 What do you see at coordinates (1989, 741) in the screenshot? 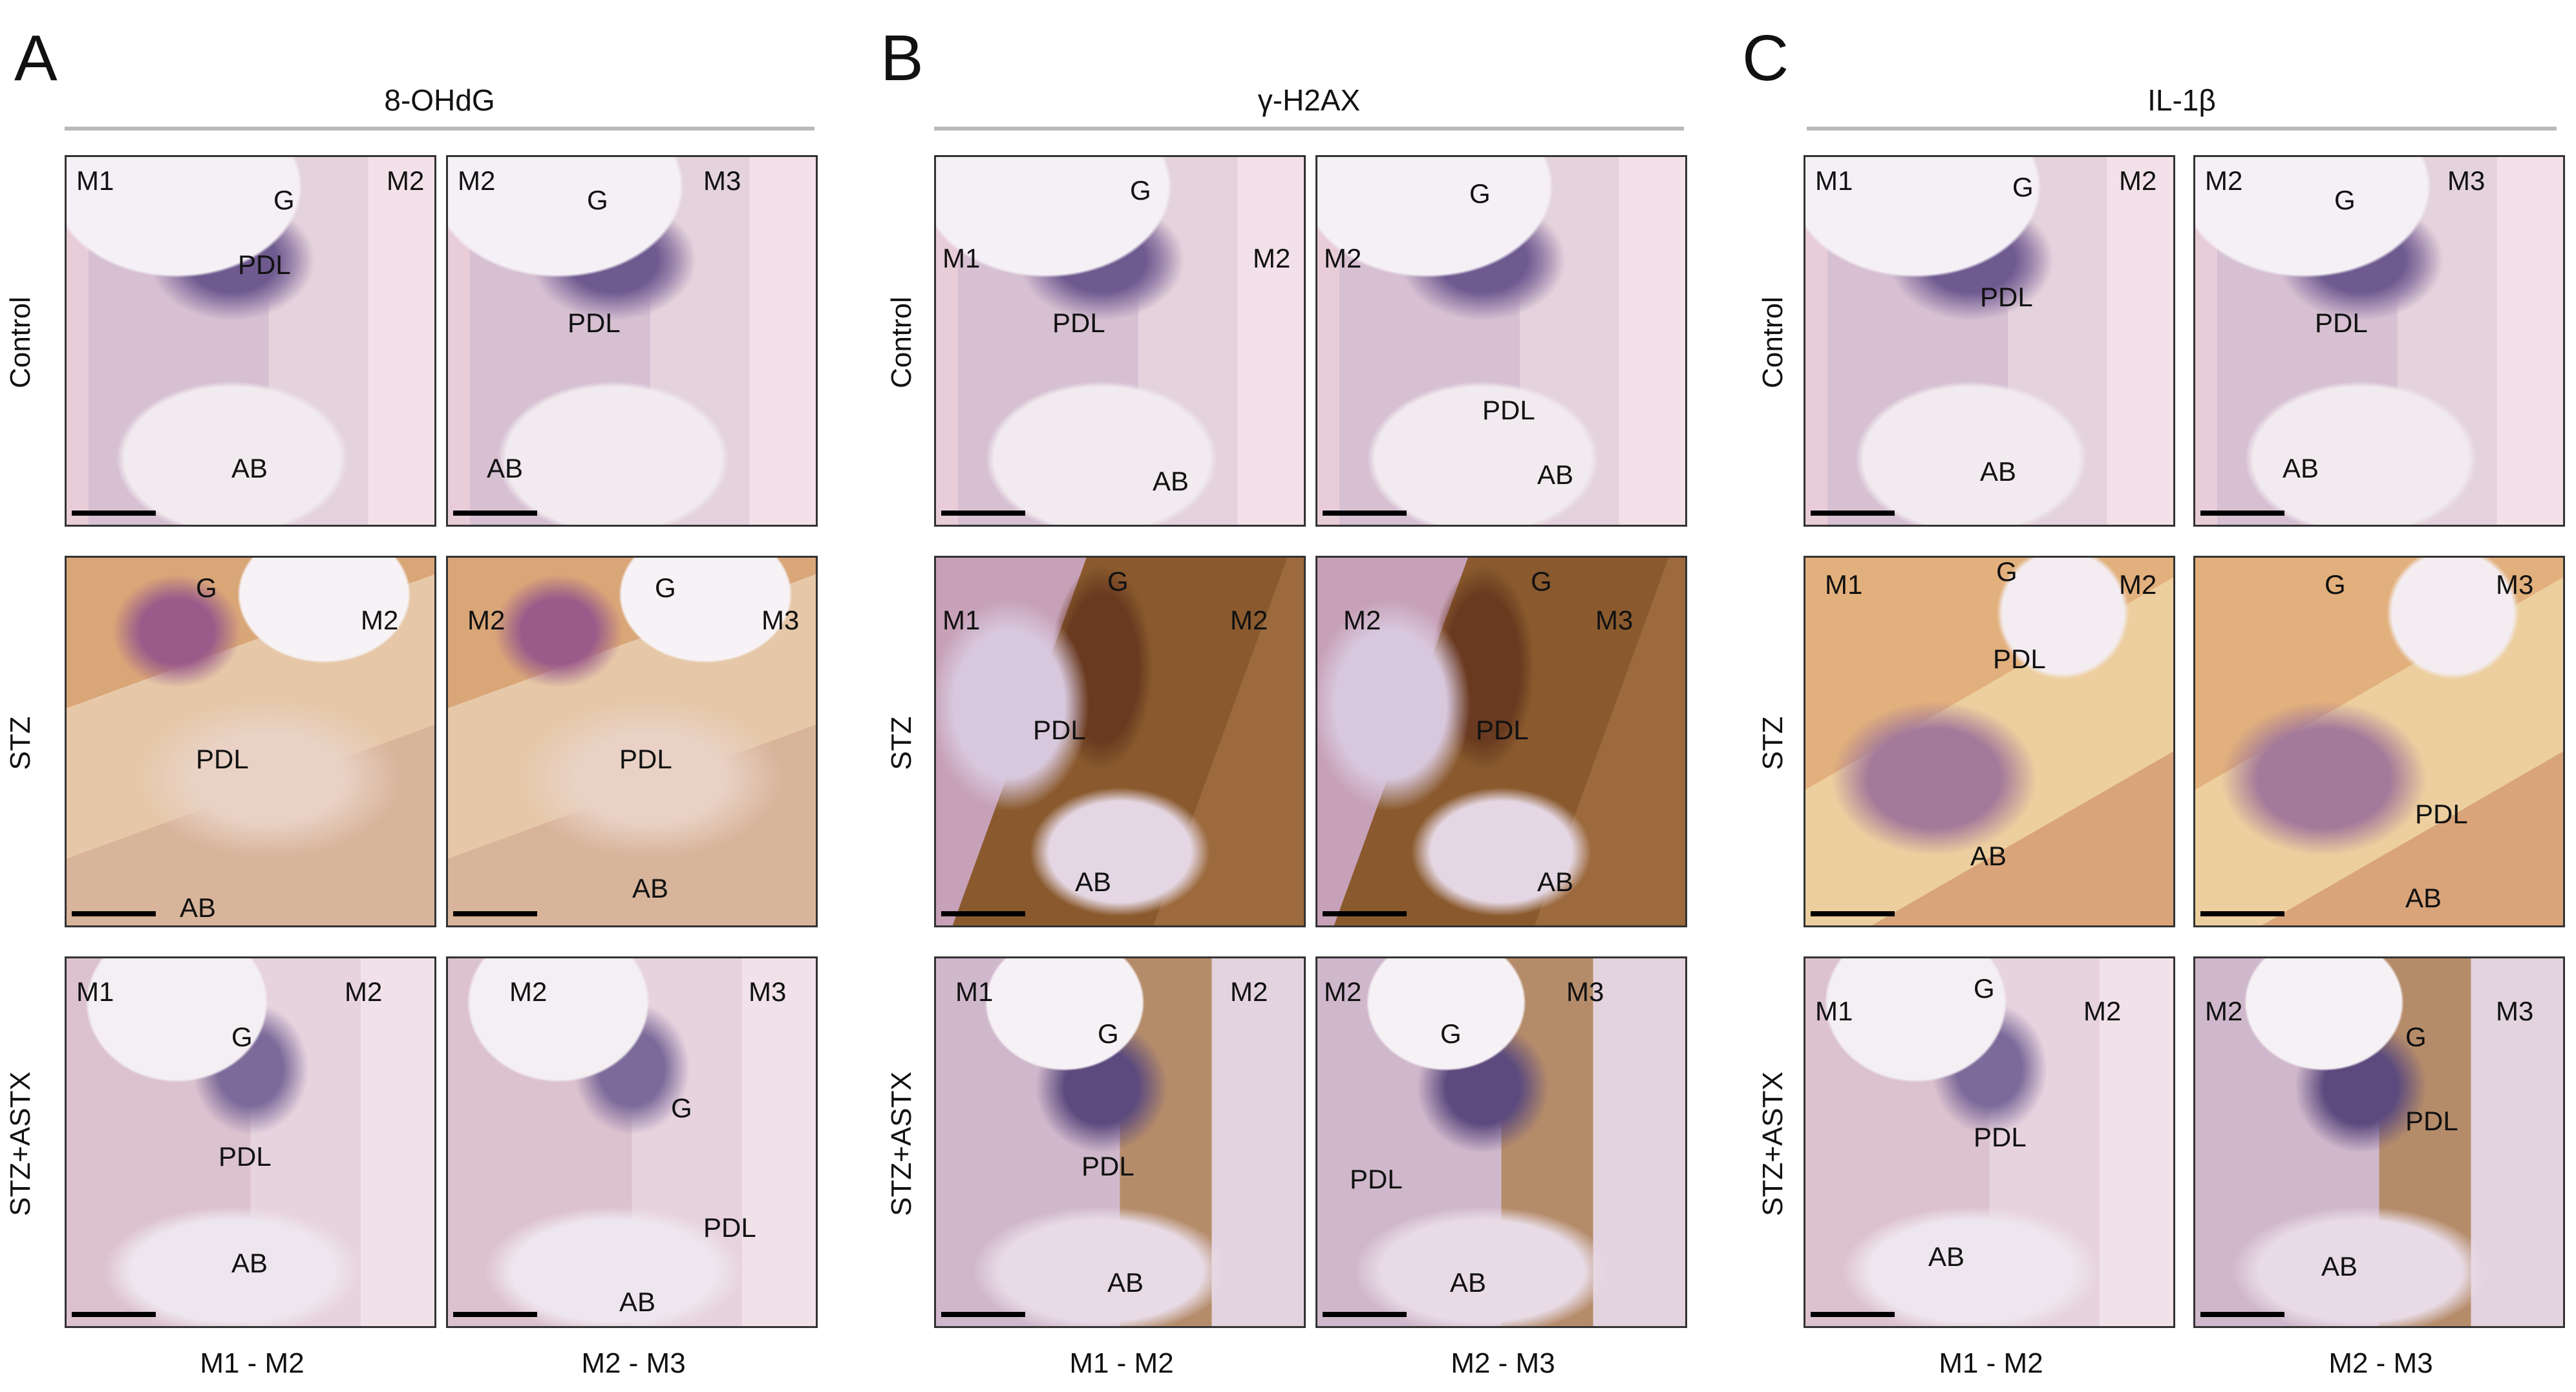
I see `micrograph-c-stz-m1-m2: M1 G M2 PDL AB` at bounding box center [1989, 741].